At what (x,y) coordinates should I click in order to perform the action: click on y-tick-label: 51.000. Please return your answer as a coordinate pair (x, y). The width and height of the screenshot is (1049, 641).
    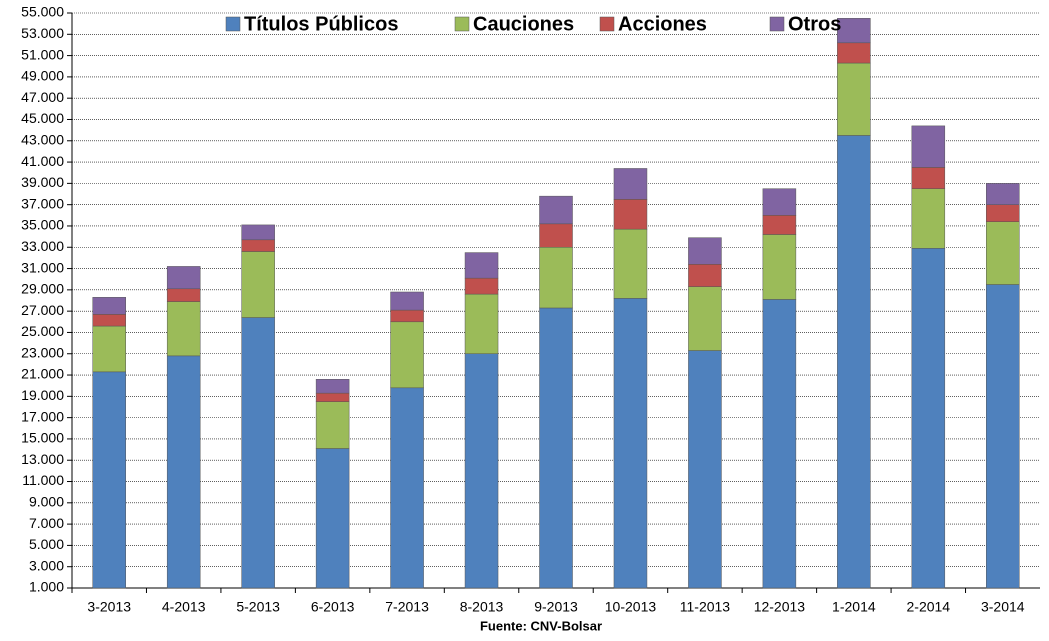
    Looking at the image, I should click on (42, 54).